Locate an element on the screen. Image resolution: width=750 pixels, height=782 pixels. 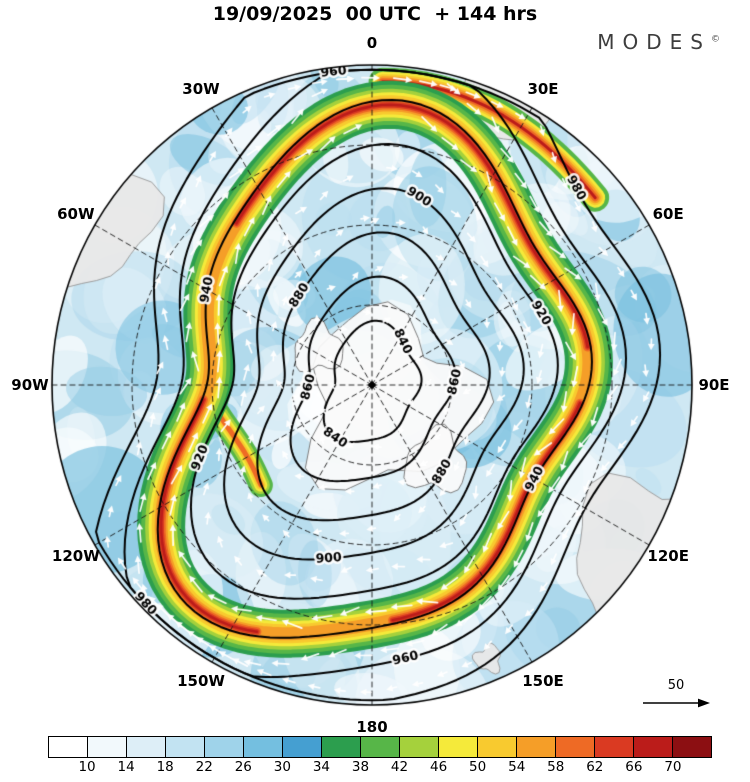
colorbar-tick-labels: 10 14 18 22 26 30 34 38 42 46 50 54 58 62 66 70 is located at coordinates (380, 768).